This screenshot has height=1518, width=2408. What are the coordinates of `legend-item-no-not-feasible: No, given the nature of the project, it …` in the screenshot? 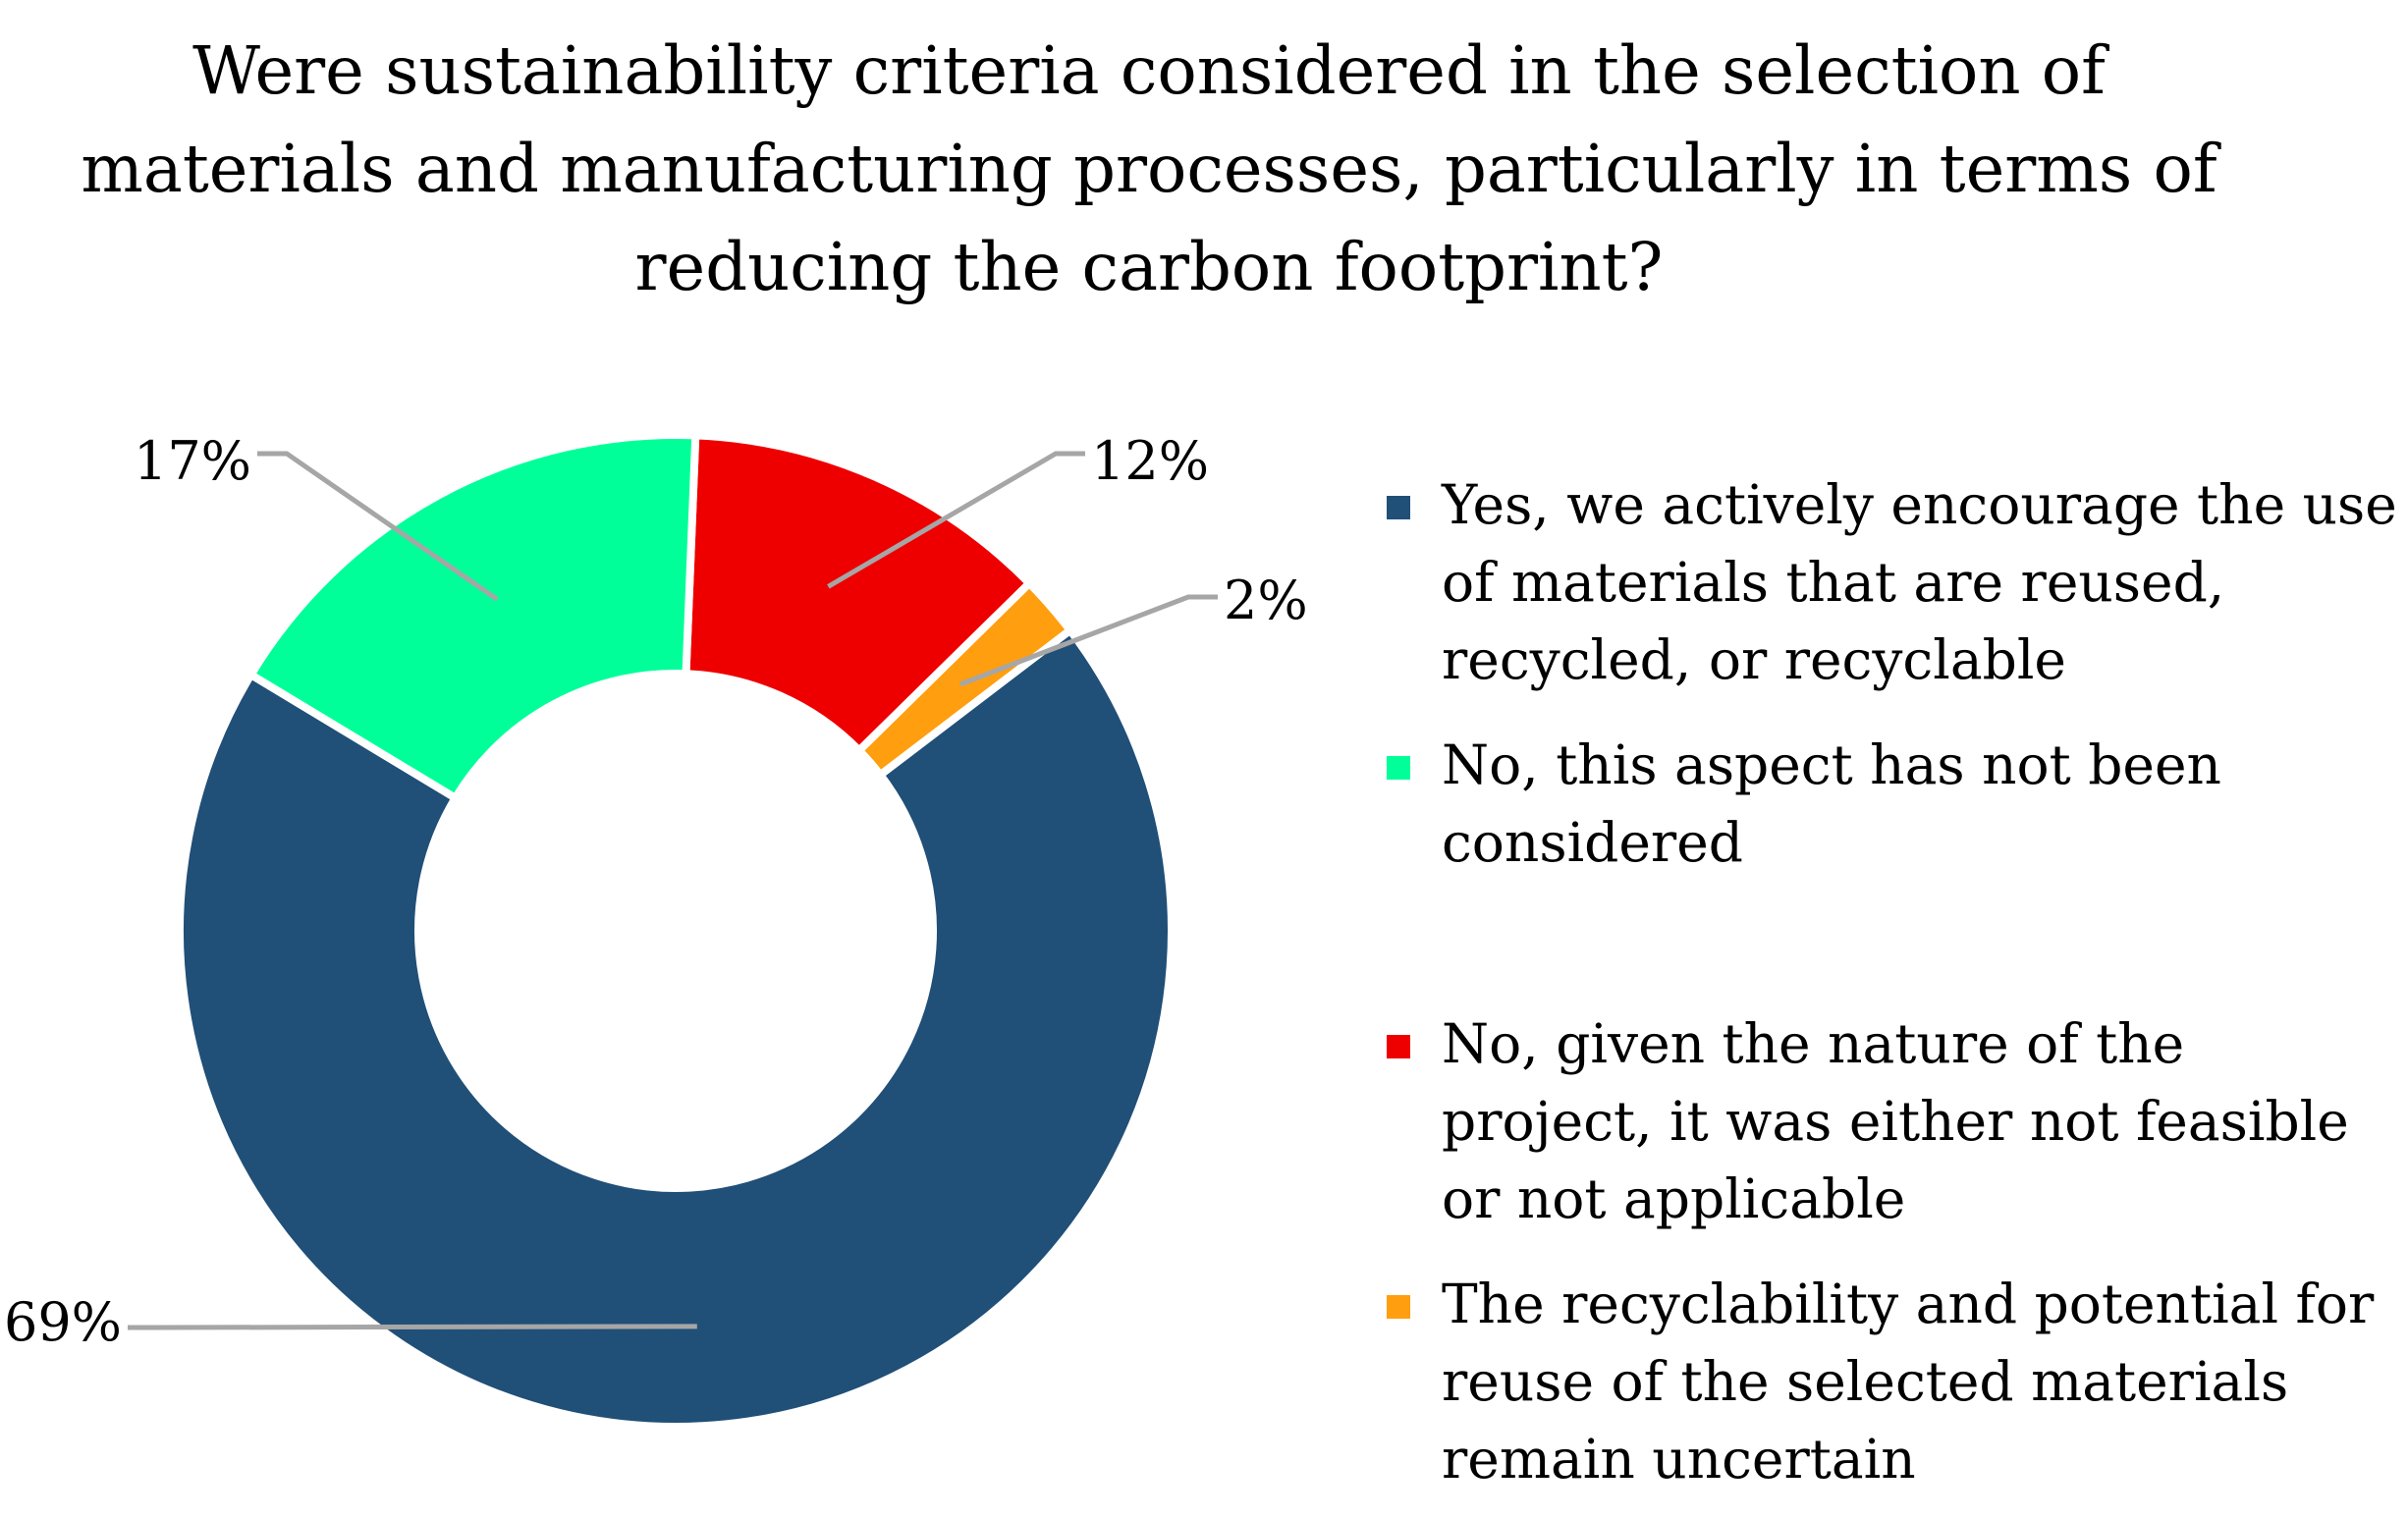 It's located at (1898, 1121).